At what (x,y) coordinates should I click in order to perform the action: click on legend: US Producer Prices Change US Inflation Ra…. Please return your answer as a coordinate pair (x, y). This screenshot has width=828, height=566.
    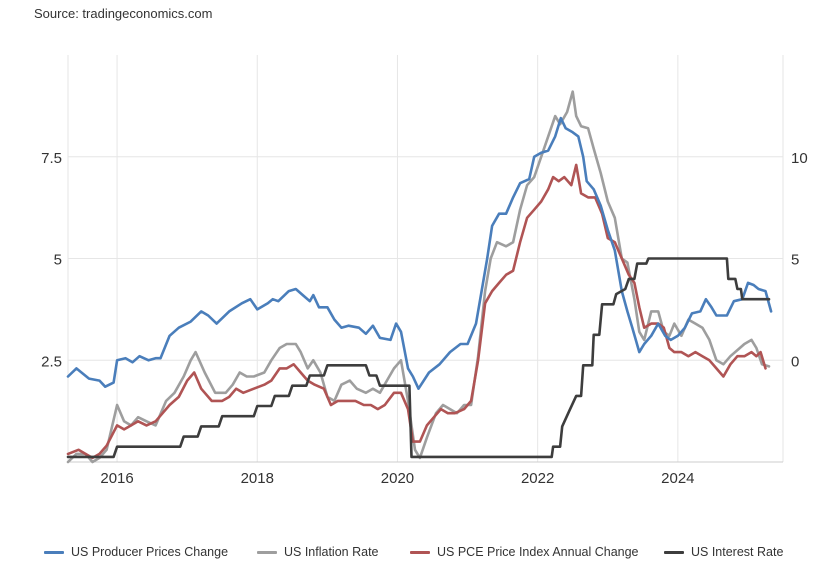
    Looking at the image, I should click on (414, 554).